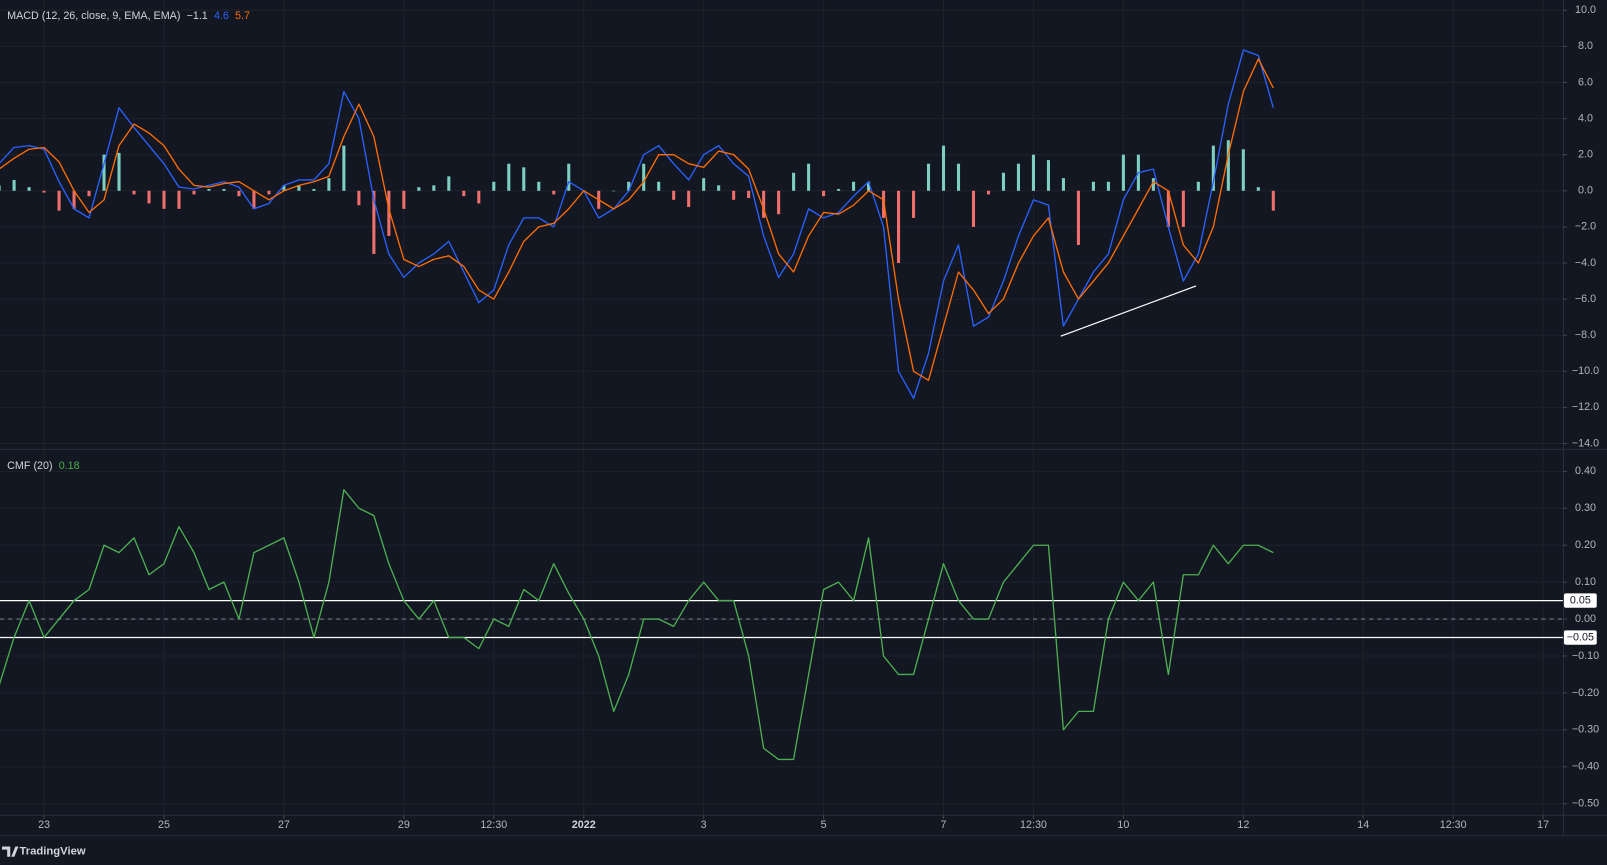 Image resolution: width=1607 pixels, height=865 pixels. Describe the element at coordinates (1123, 825) in the screenshot. I see `x-tick-label: 10` at that location.